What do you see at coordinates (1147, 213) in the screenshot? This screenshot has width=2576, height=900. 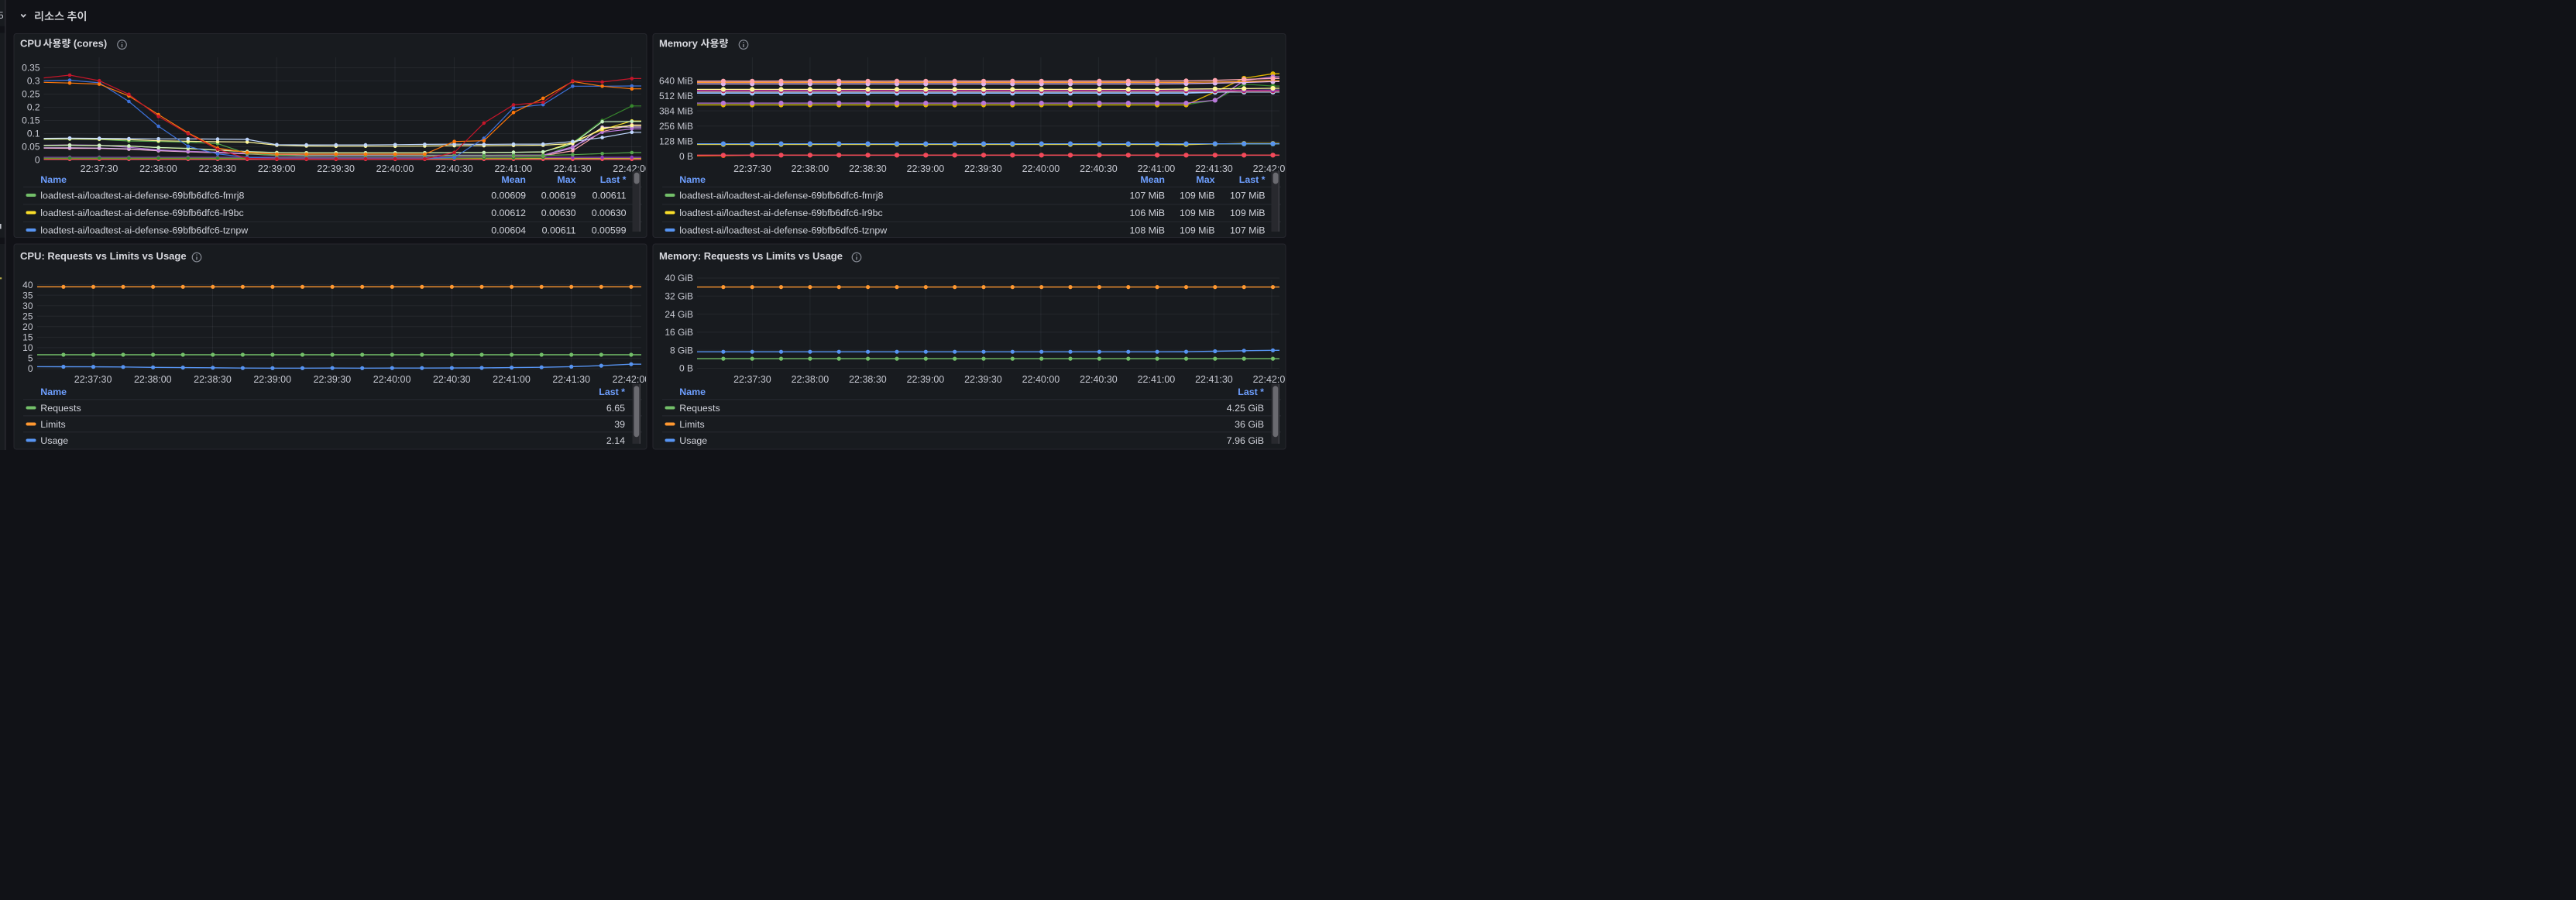 I see `svg-text: 106 MiB` at bounding box center [1147, 213].